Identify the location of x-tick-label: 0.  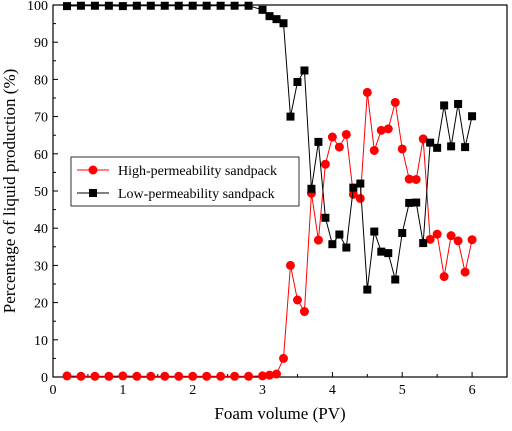
(53, 390).